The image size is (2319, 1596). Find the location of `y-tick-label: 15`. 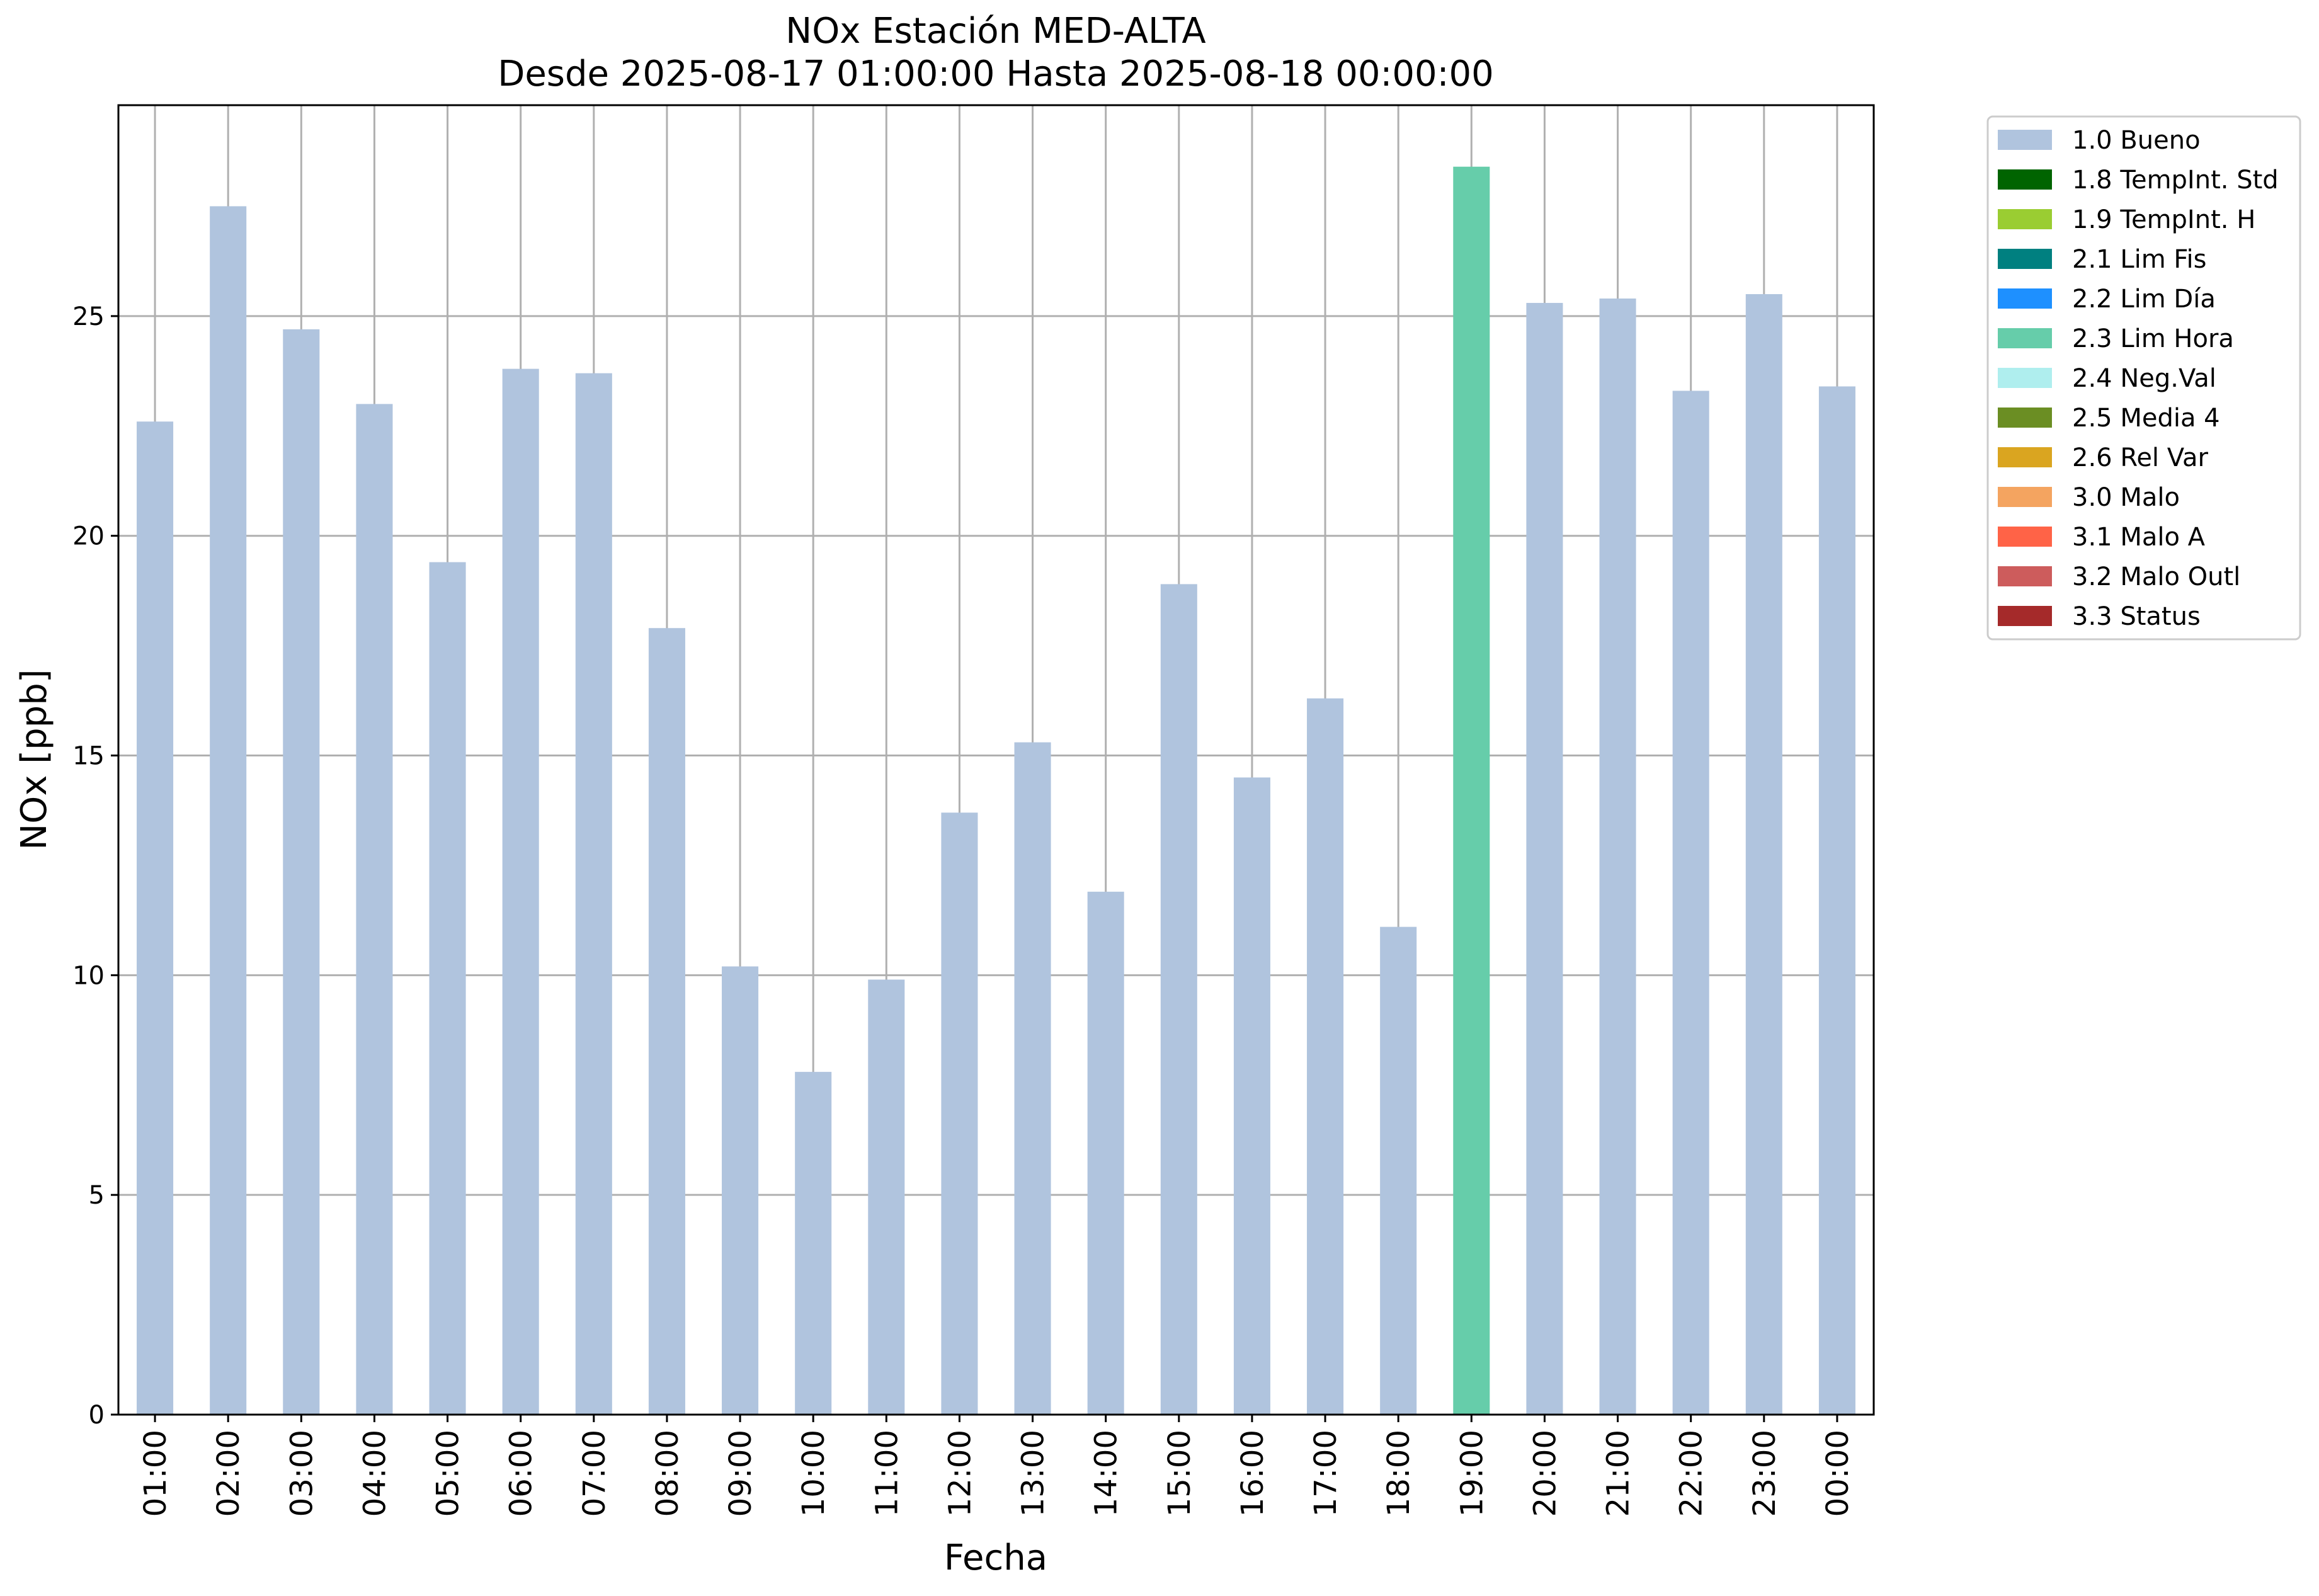

y-tick-label: 15 is located at coordinates (88, 756).